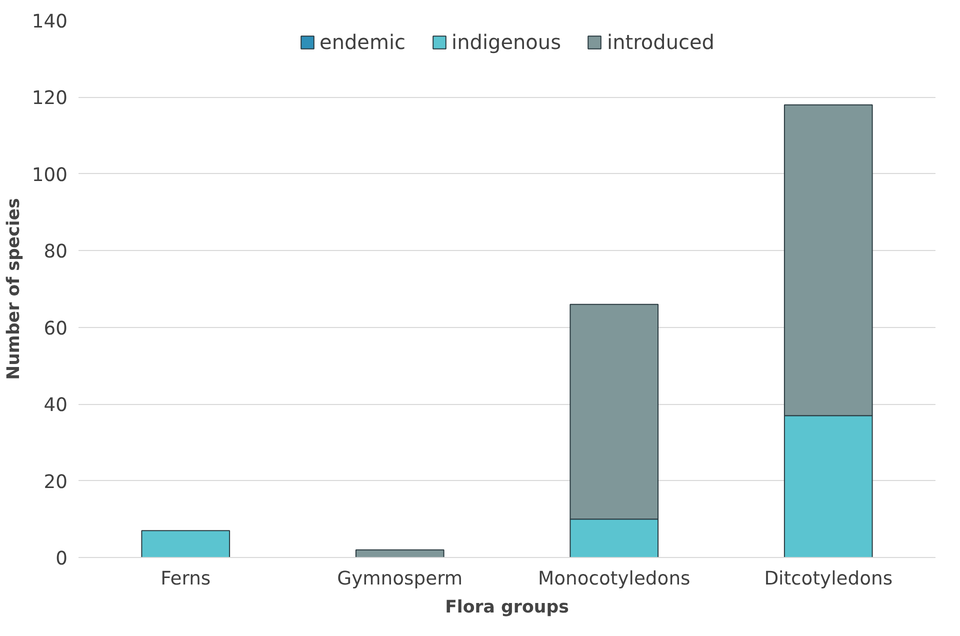 The height and width of the screenshot is (636, 960). What do you see at coordinates (50, 99) in the screenshot?
I see `y-tick-label: 120` at bounding box center [50, 99].